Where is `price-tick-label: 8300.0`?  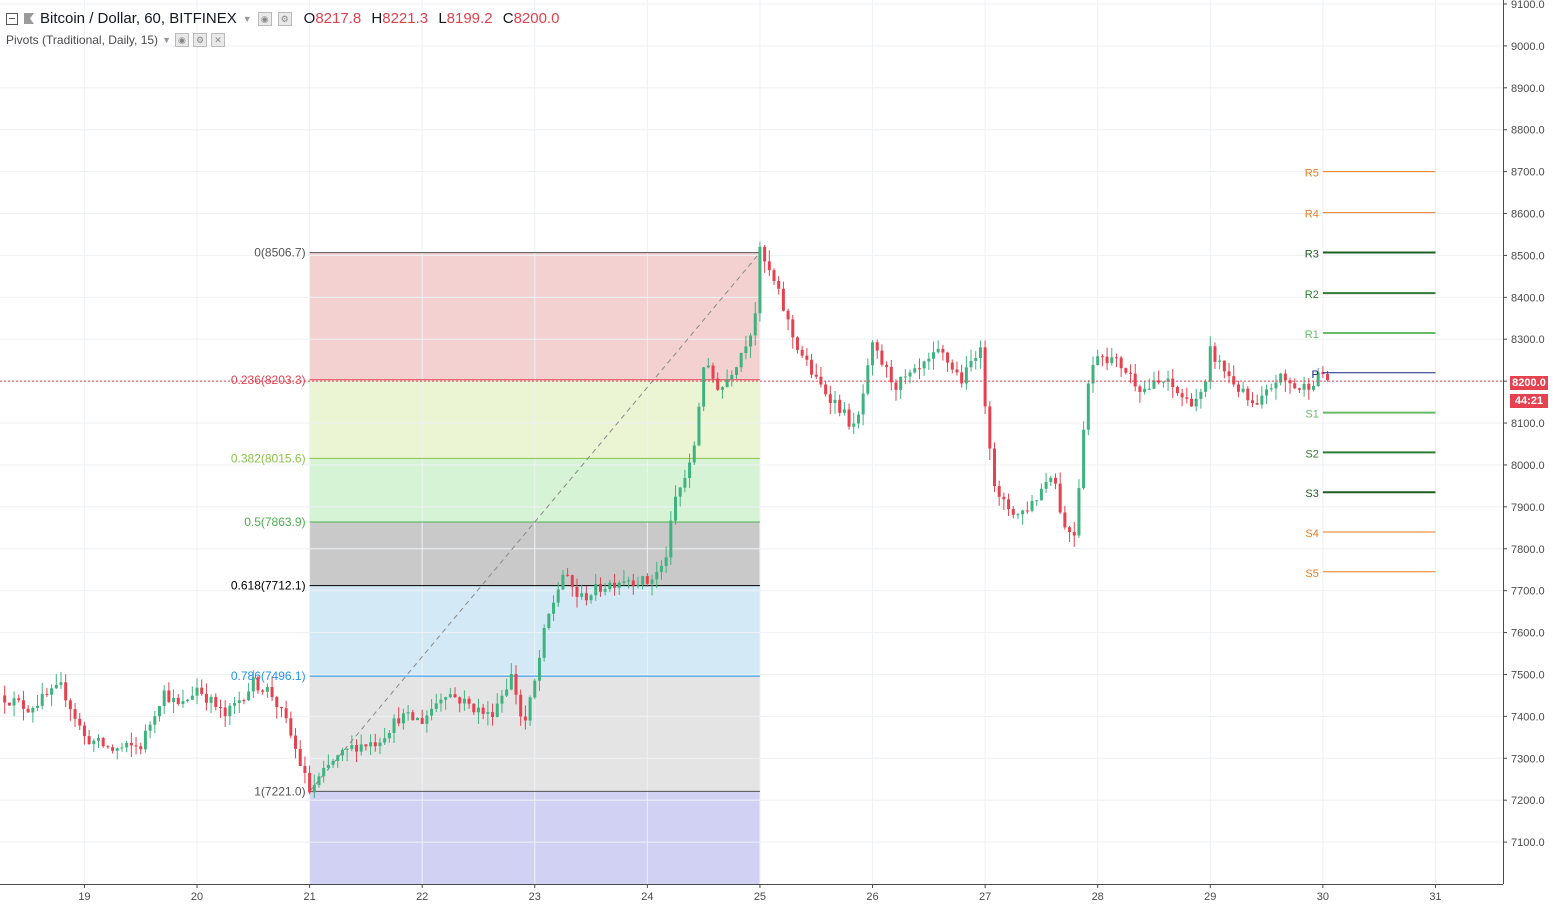 price-tick-label: 8300.0 is located at coordinates (1528, 340).